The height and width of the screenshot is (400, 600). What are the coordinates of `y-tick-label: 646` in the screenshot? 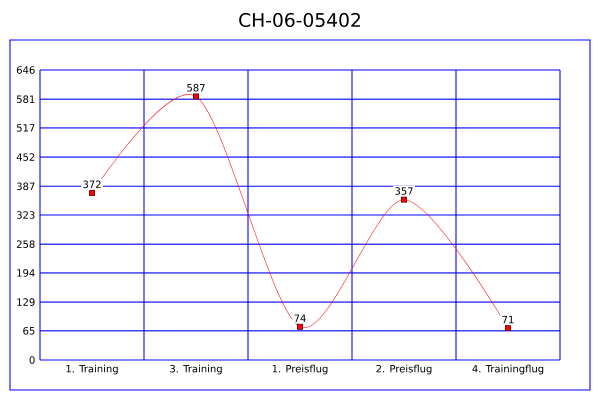 It's located at (25, 70).